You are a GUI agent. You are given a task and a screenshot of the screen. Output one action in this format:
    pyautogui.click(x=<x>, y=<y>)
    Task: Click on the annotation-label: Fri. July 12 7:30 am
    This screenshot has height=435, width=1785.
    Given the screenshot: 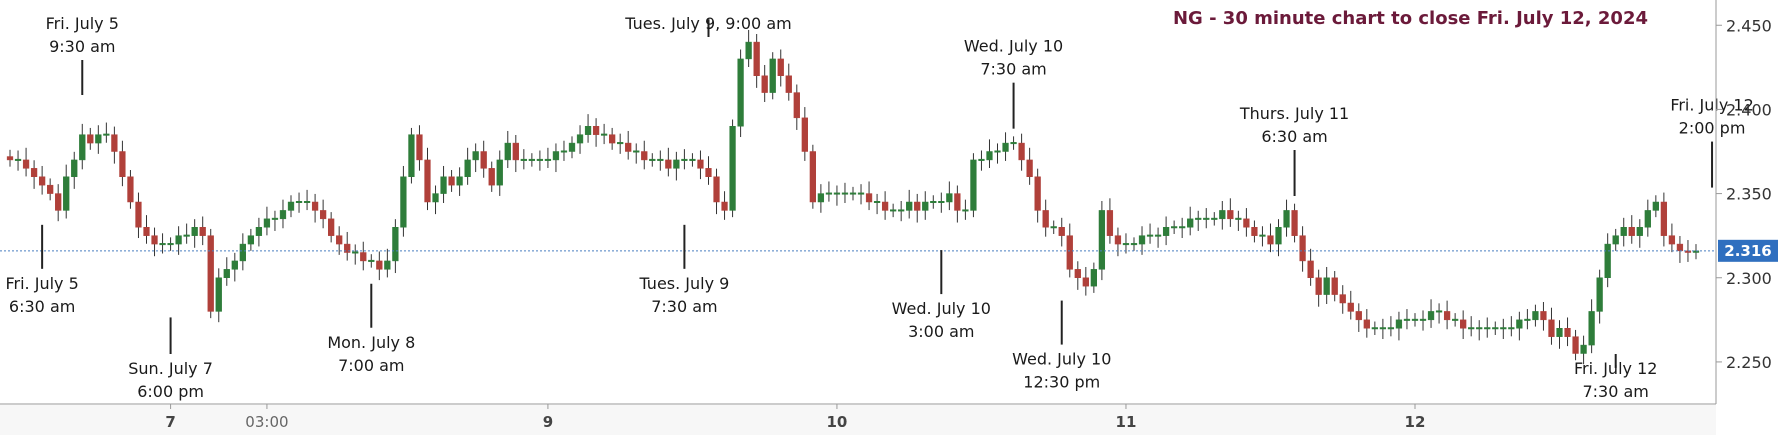 What is the action you would take?
    pyautogui.click(x=1615, y=380)
    